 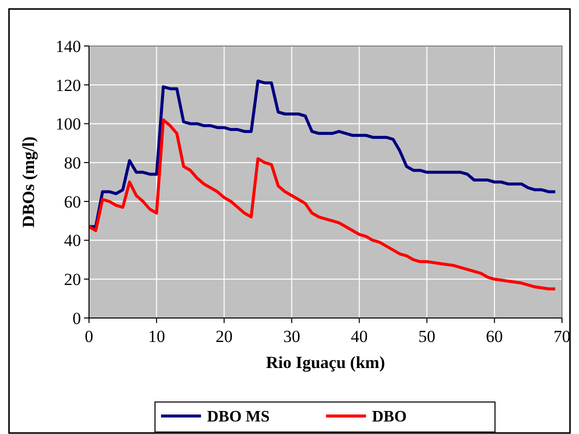 What do you see at coordinates (238, 417) in the screenshot?
I see `legend-label: DBO MS` at bounding box center [238, 417].